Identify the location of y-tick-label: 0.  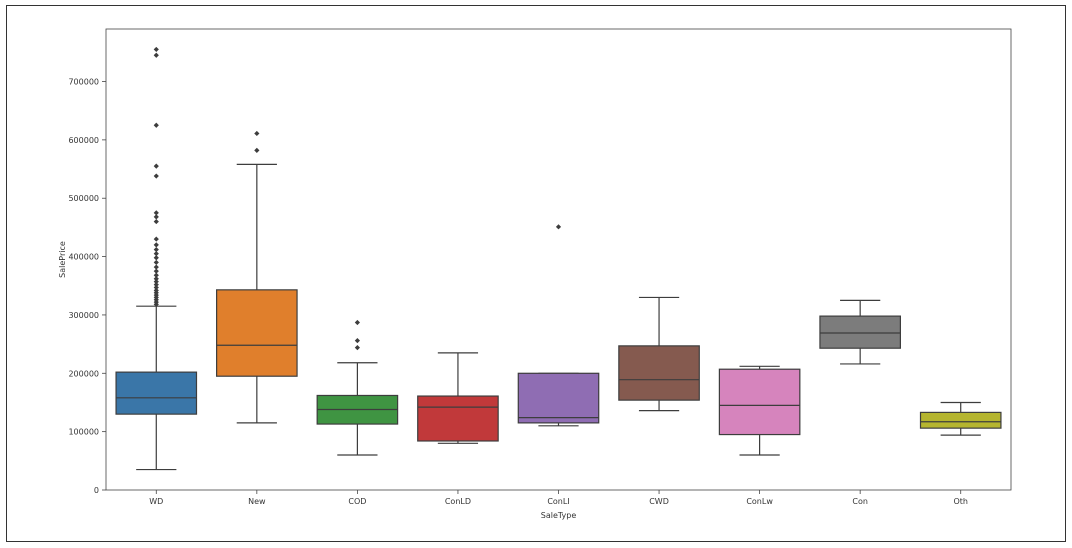
(96, 490).